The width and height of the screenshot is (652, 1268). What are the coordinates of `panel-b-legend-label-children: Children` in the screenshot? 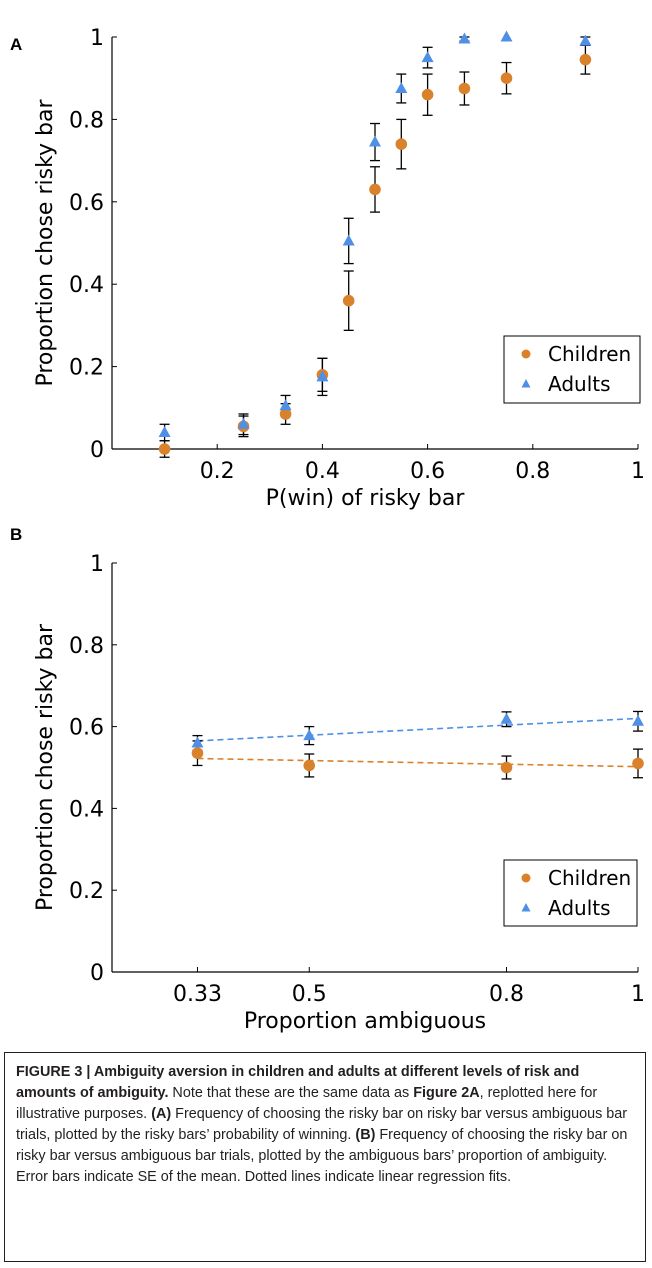 It's located at (589, 878).